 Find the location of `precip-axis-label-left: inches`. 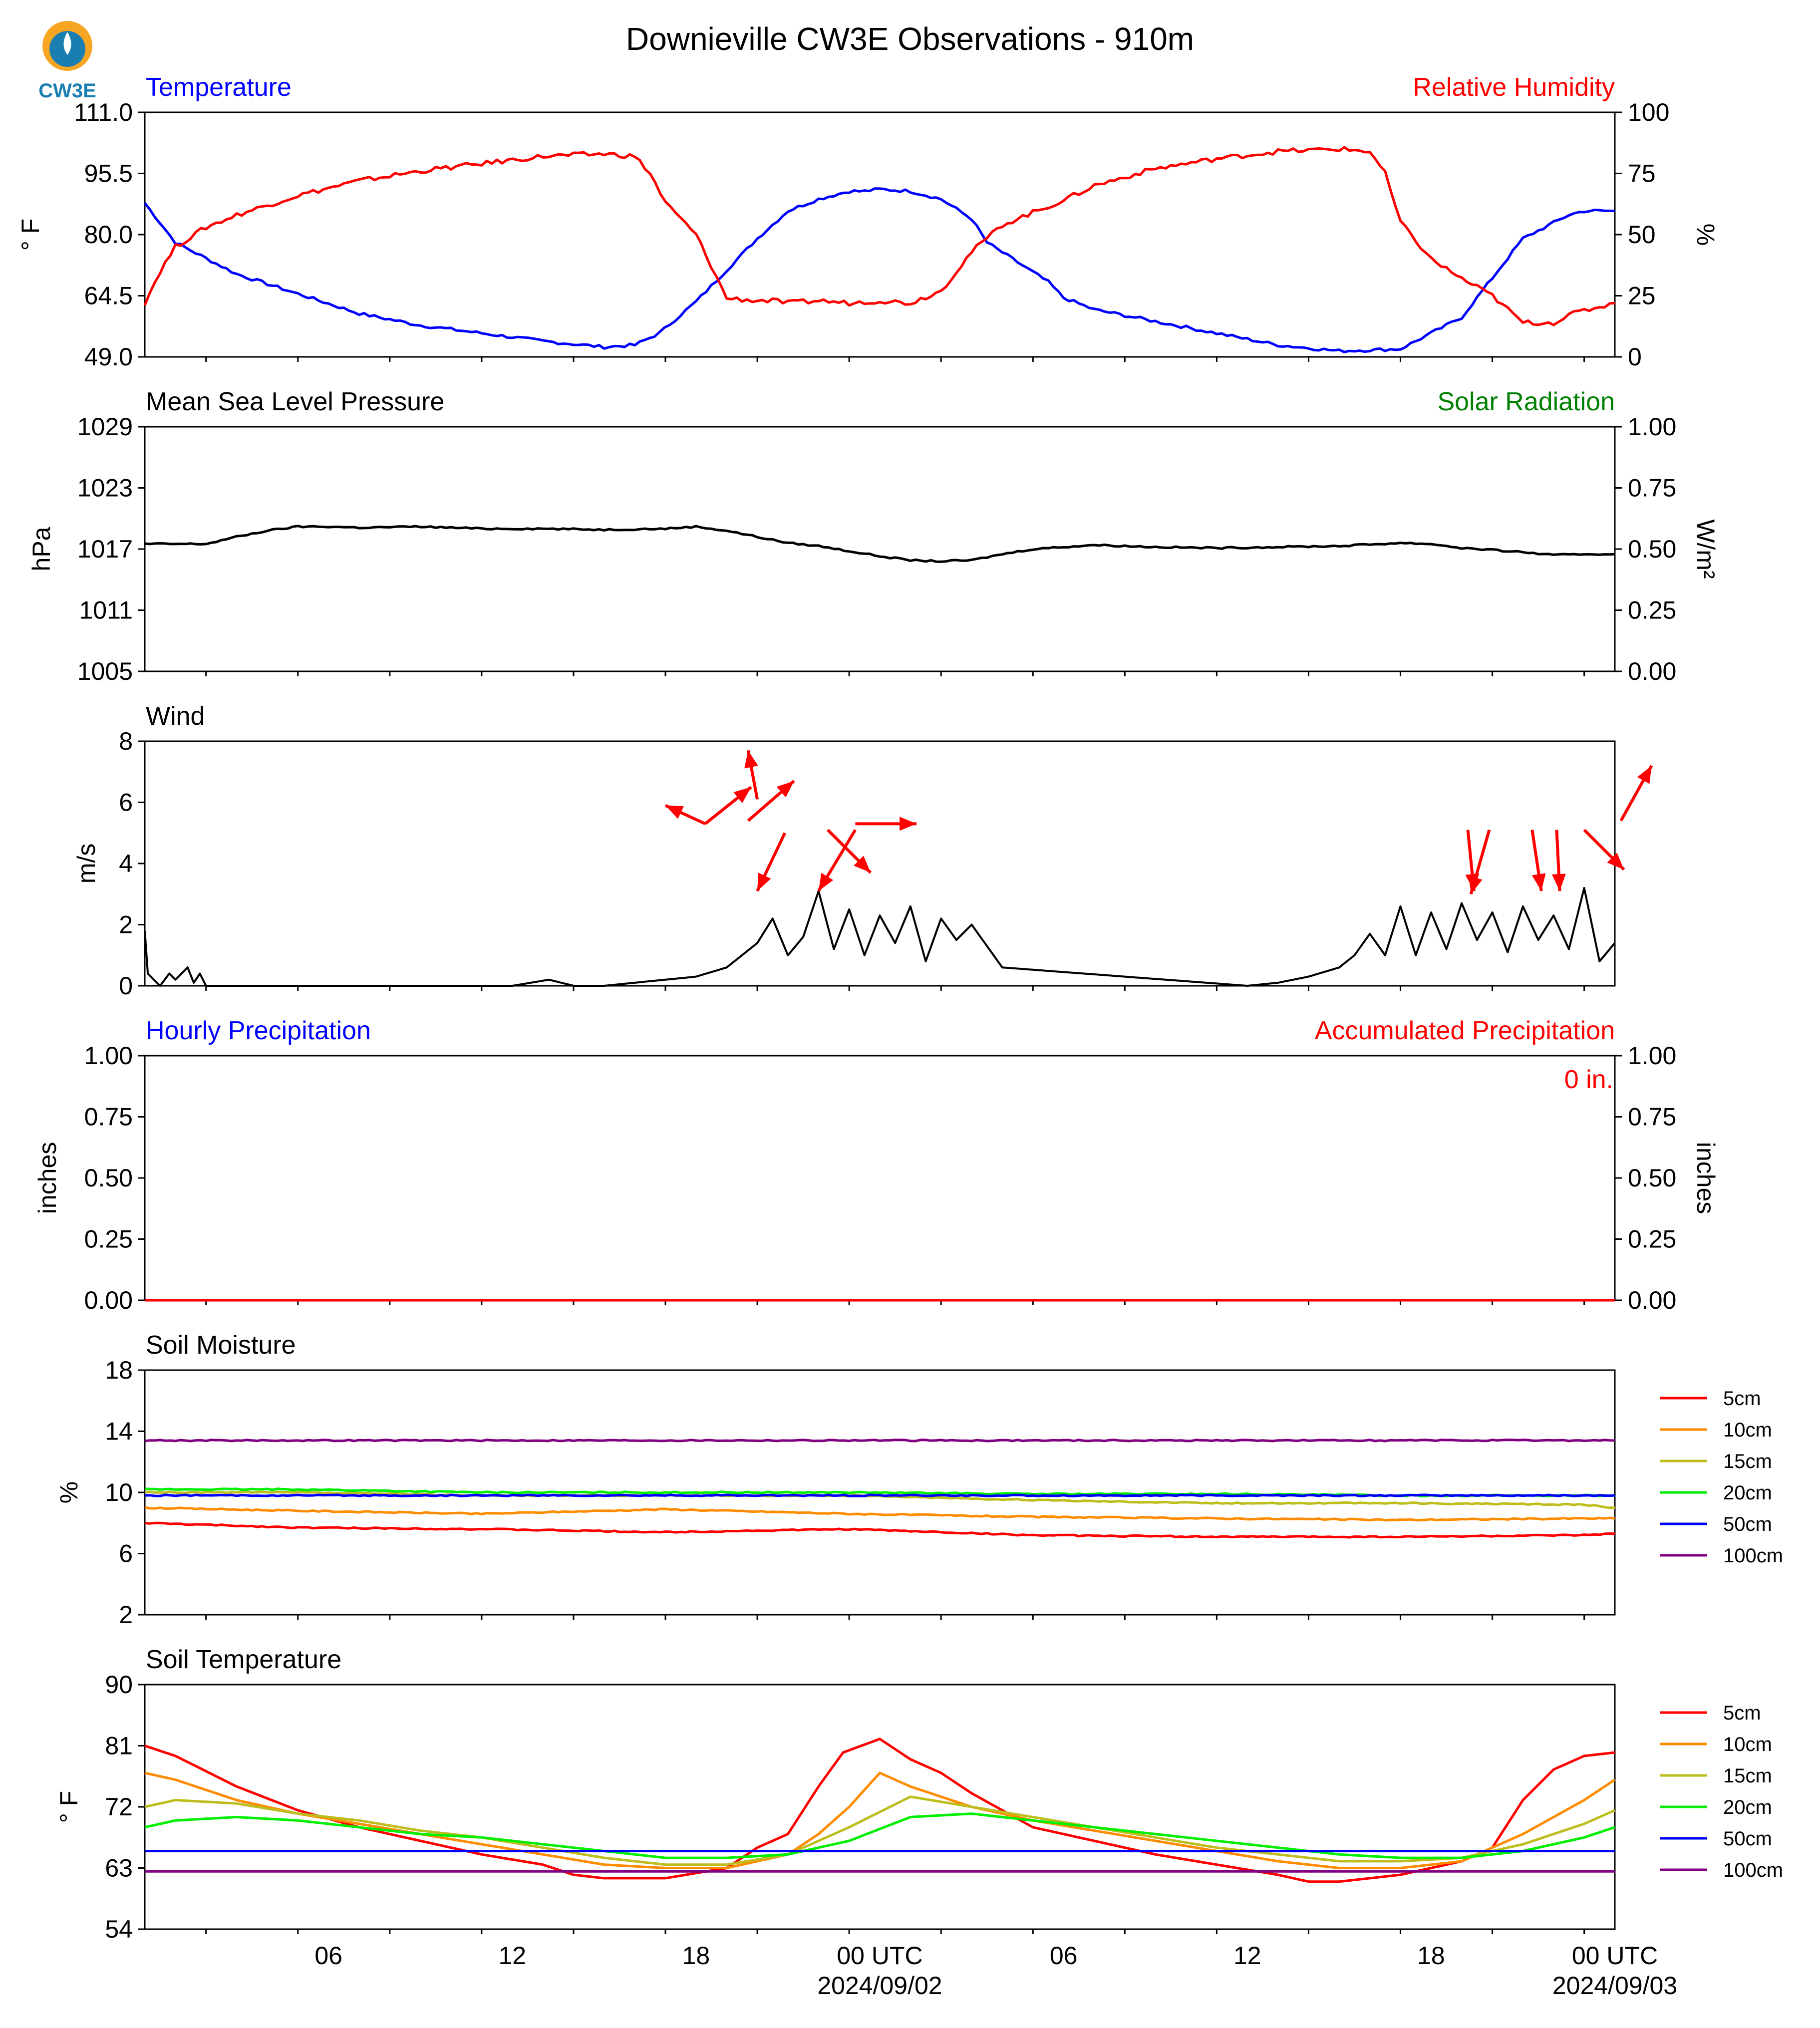

precip-axis-label-left: inches is located at coordinates (47, 1178).